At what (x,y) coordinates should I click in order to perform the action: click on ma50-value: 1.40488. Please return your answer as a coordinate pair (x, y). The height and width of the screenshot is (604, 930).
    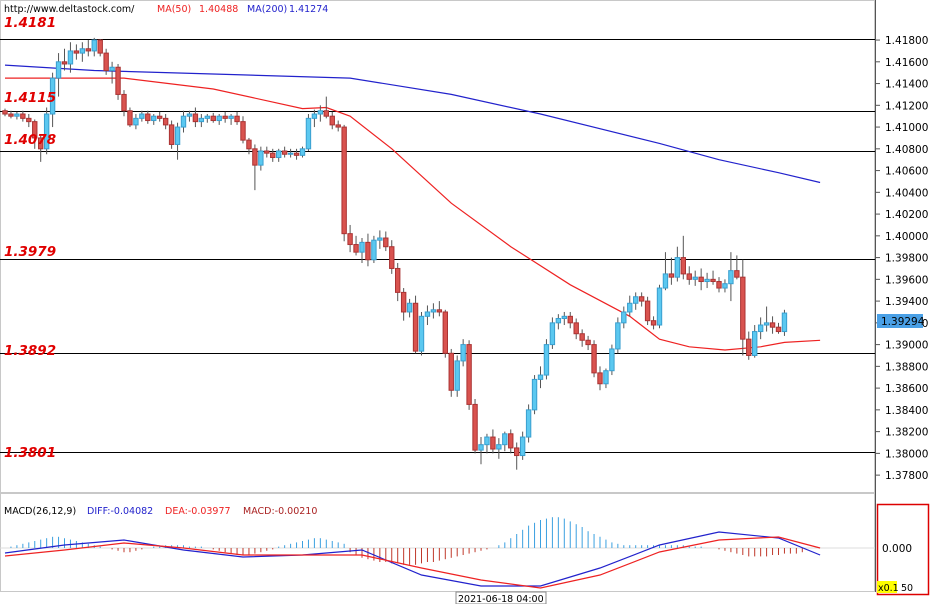
    Looking at the image, I should click on (218, 9).